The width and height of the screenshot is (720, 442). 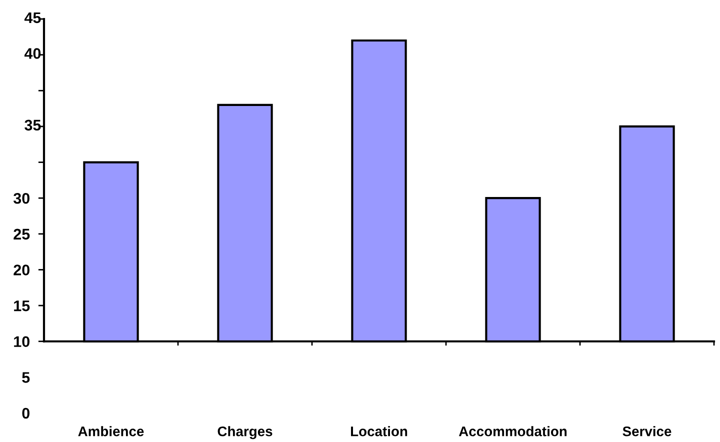 What do you see at coordinates (32, 53) in the screenshot?
I see `text: 40` at bounding box center [32, 53].